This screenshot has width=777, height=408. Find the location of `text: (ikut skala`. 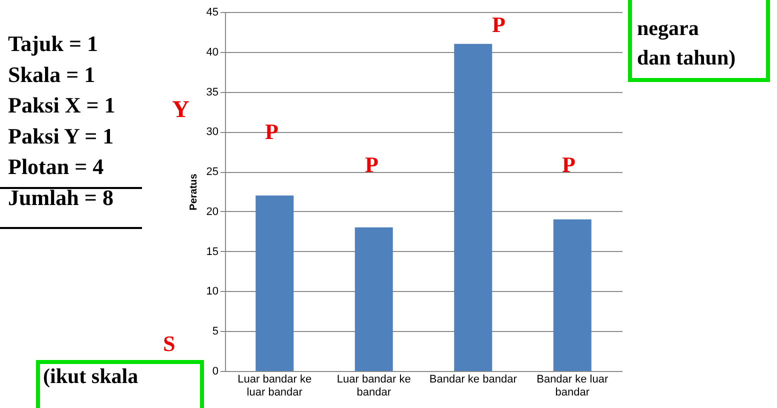

text: (ikut skala is located at coordinates (91, 376).